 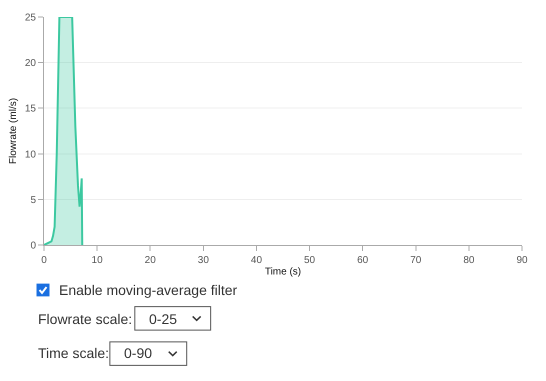 What do you see at coordinates (148, 290) in the screenshot?
I see `text: Enable moving-average filter` at bounding box center [148, 290].